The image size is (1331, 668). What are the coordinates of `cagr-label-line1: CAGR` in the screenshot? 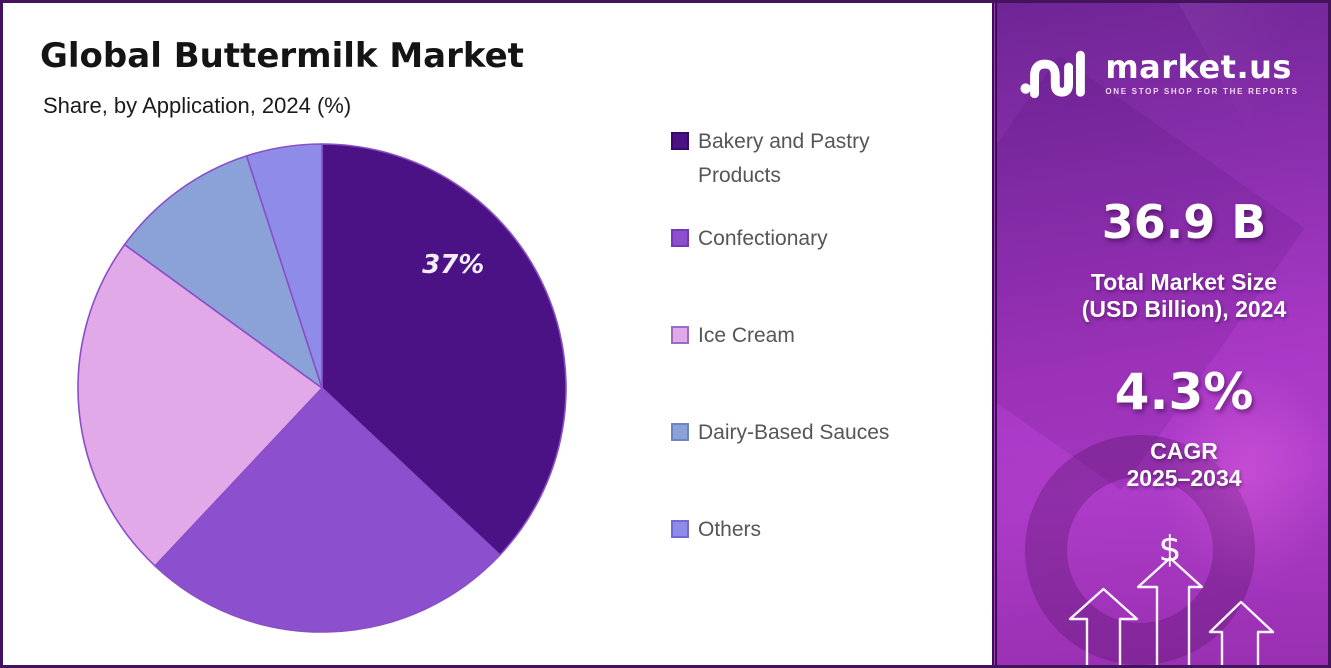 It's located at (1184, 451).